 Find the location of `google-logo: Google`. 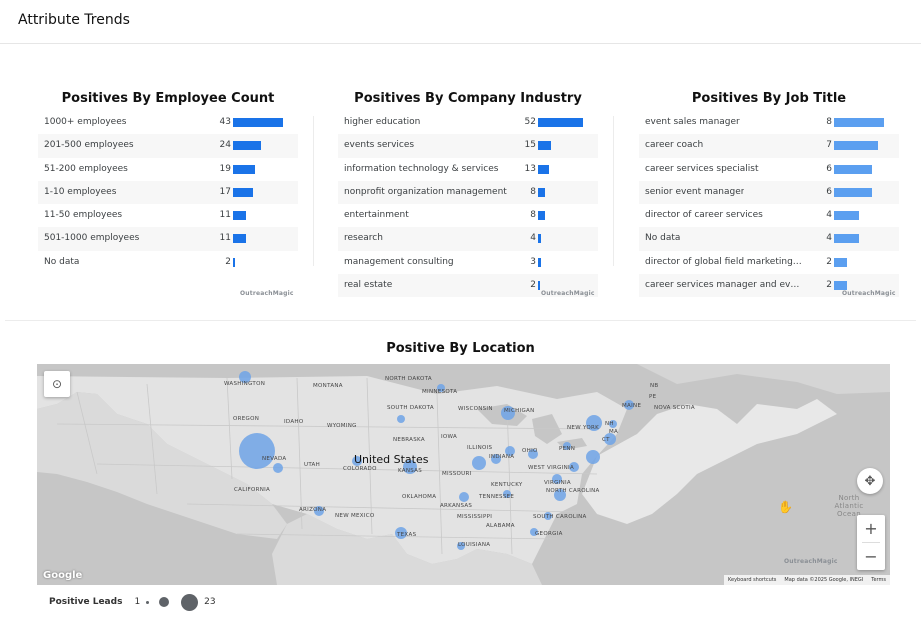

google-logo: Google is located at coordinates (63, 575).